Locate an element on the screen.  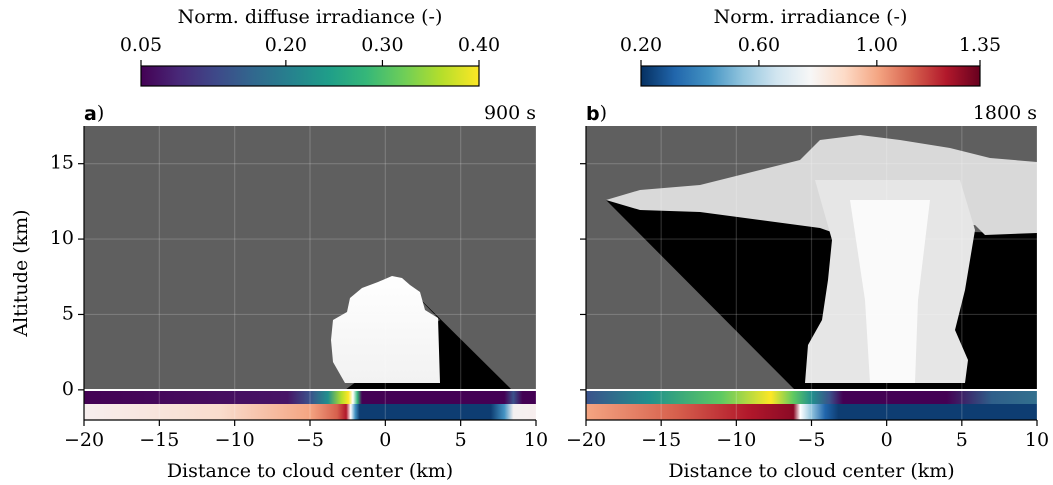
colorbar-tick-label: 1.00 is located at coordinates (877, 45).